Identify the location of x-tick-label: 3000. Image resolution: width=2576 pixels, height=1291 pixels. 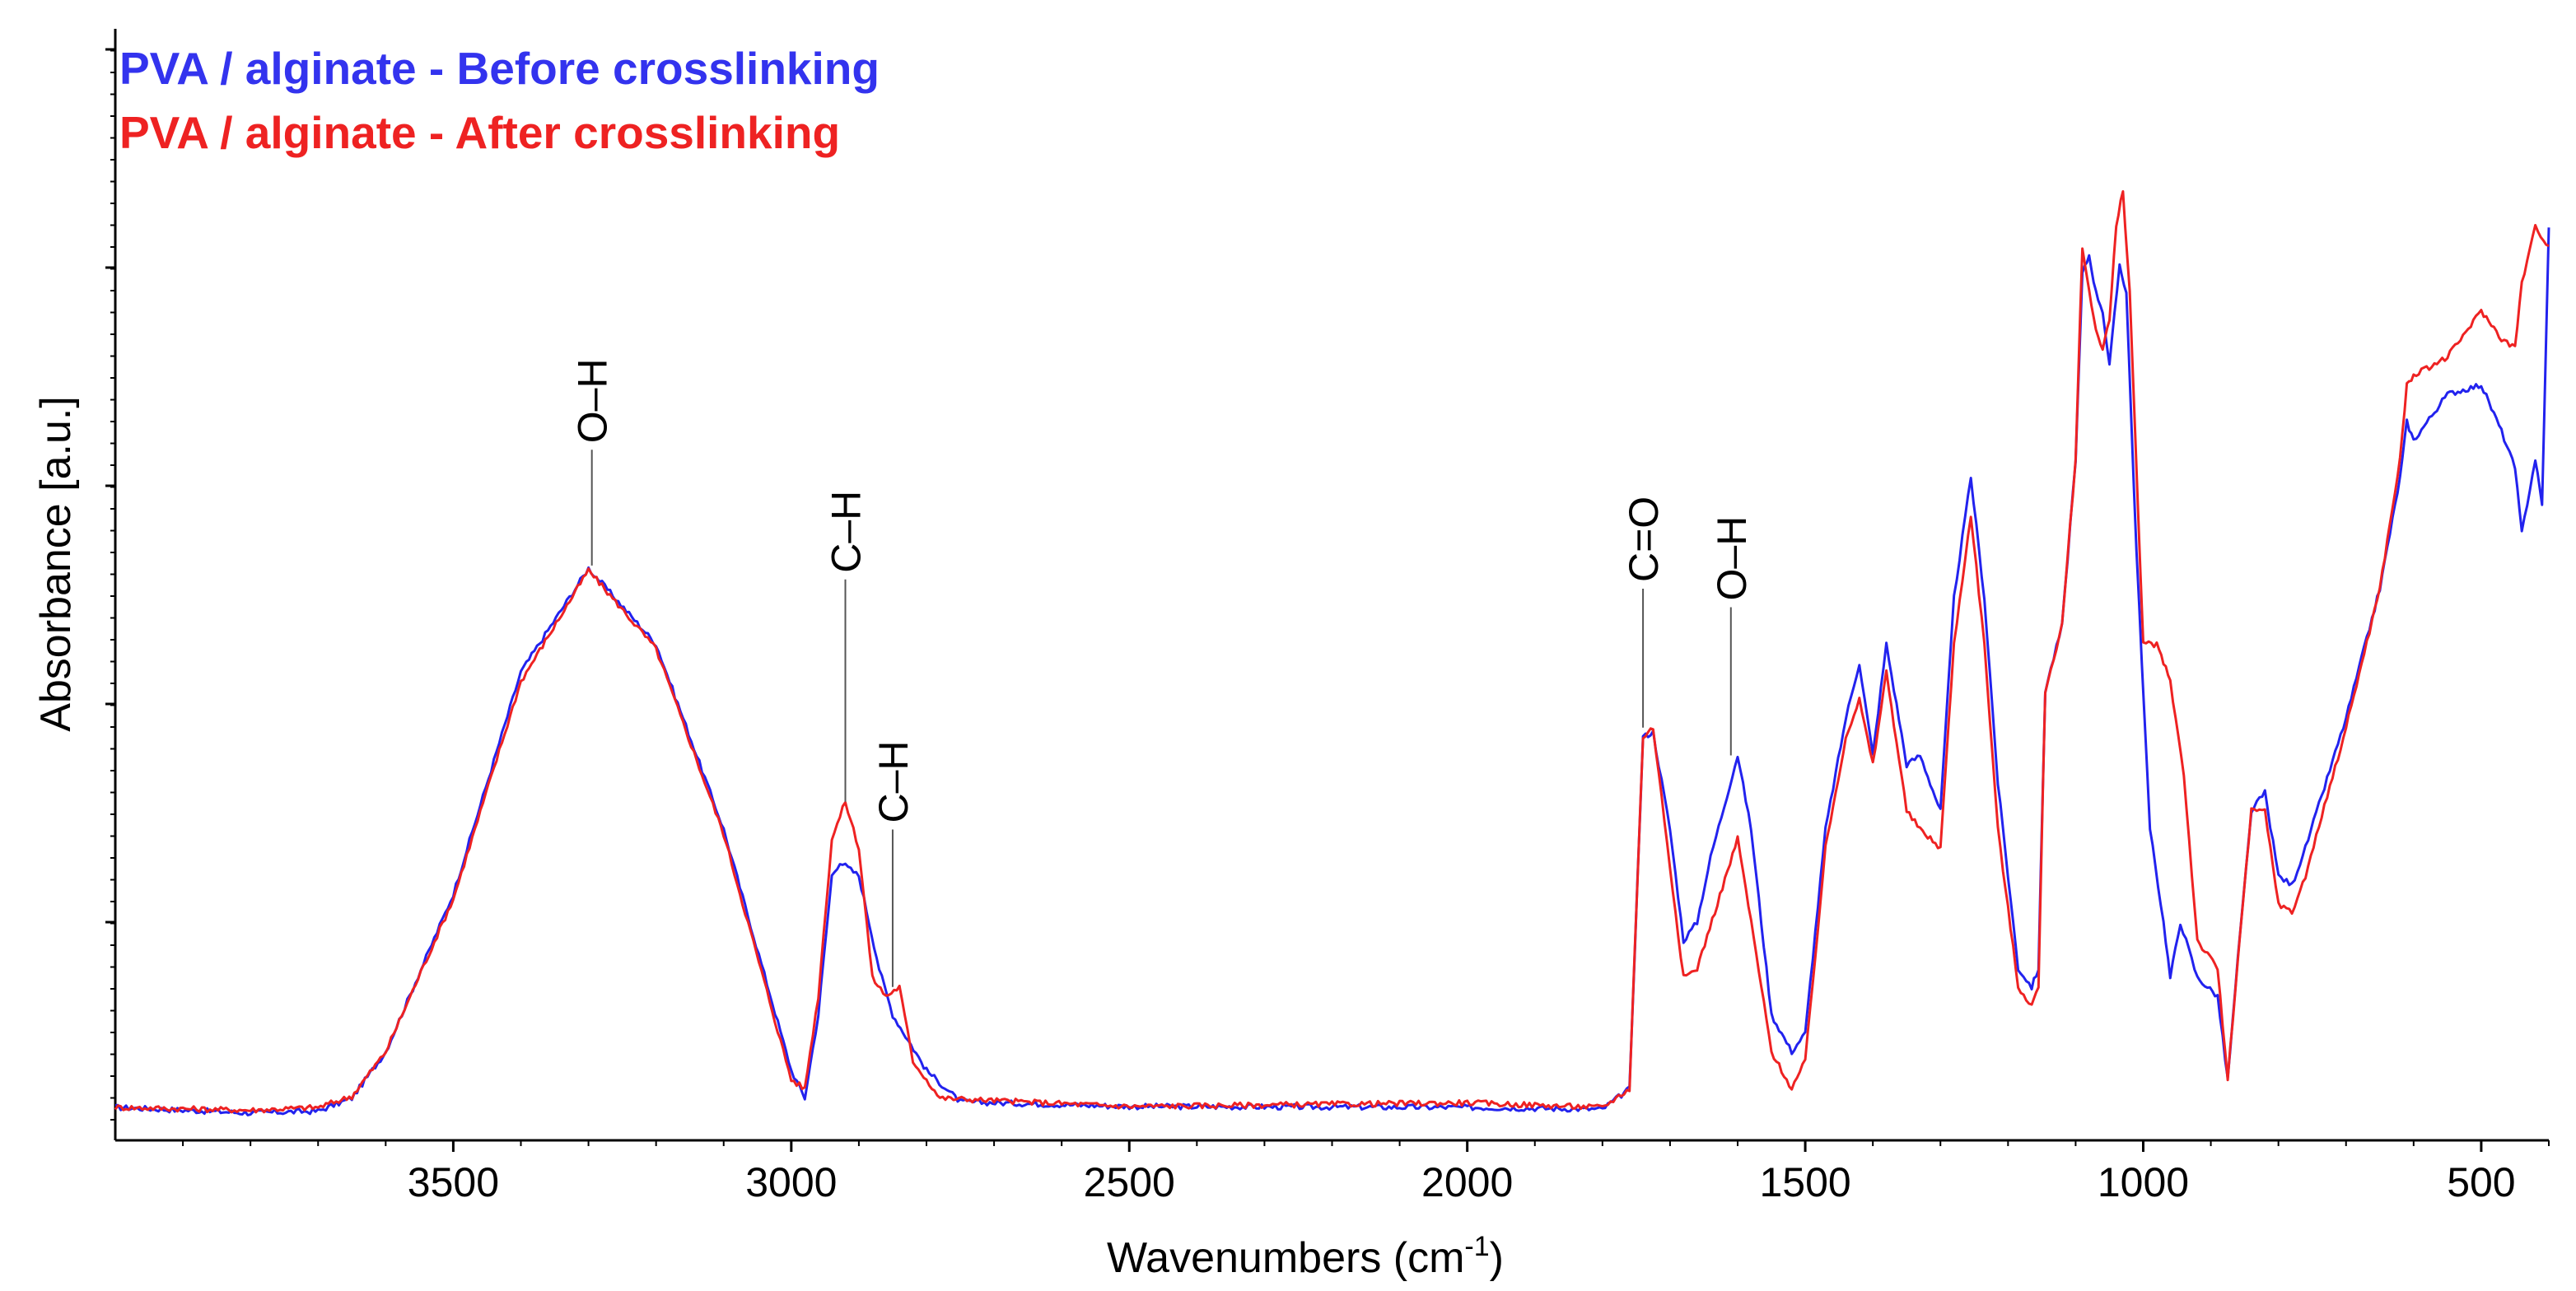
(791, 1182).